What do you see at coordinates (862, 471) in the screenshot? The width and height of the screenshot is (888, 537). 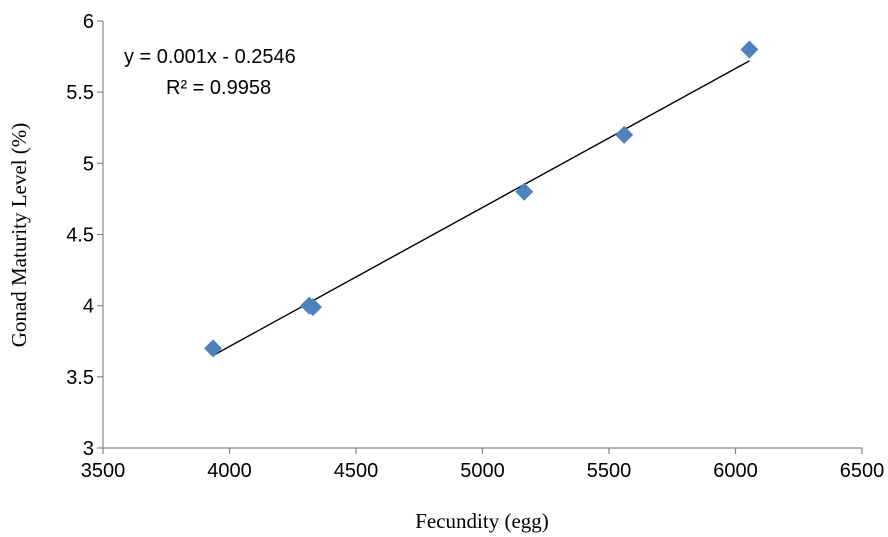 I see `x-tick-label: 6500` at bounding box center [862, 471].